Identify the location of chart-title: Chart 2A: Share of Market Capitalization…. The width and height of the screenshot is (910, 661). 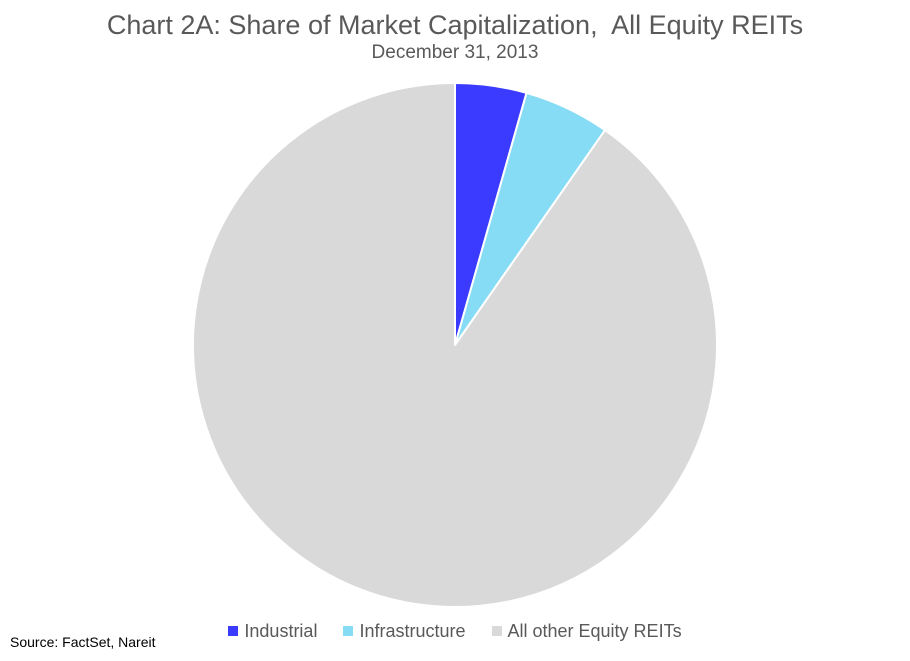
(455, 25).